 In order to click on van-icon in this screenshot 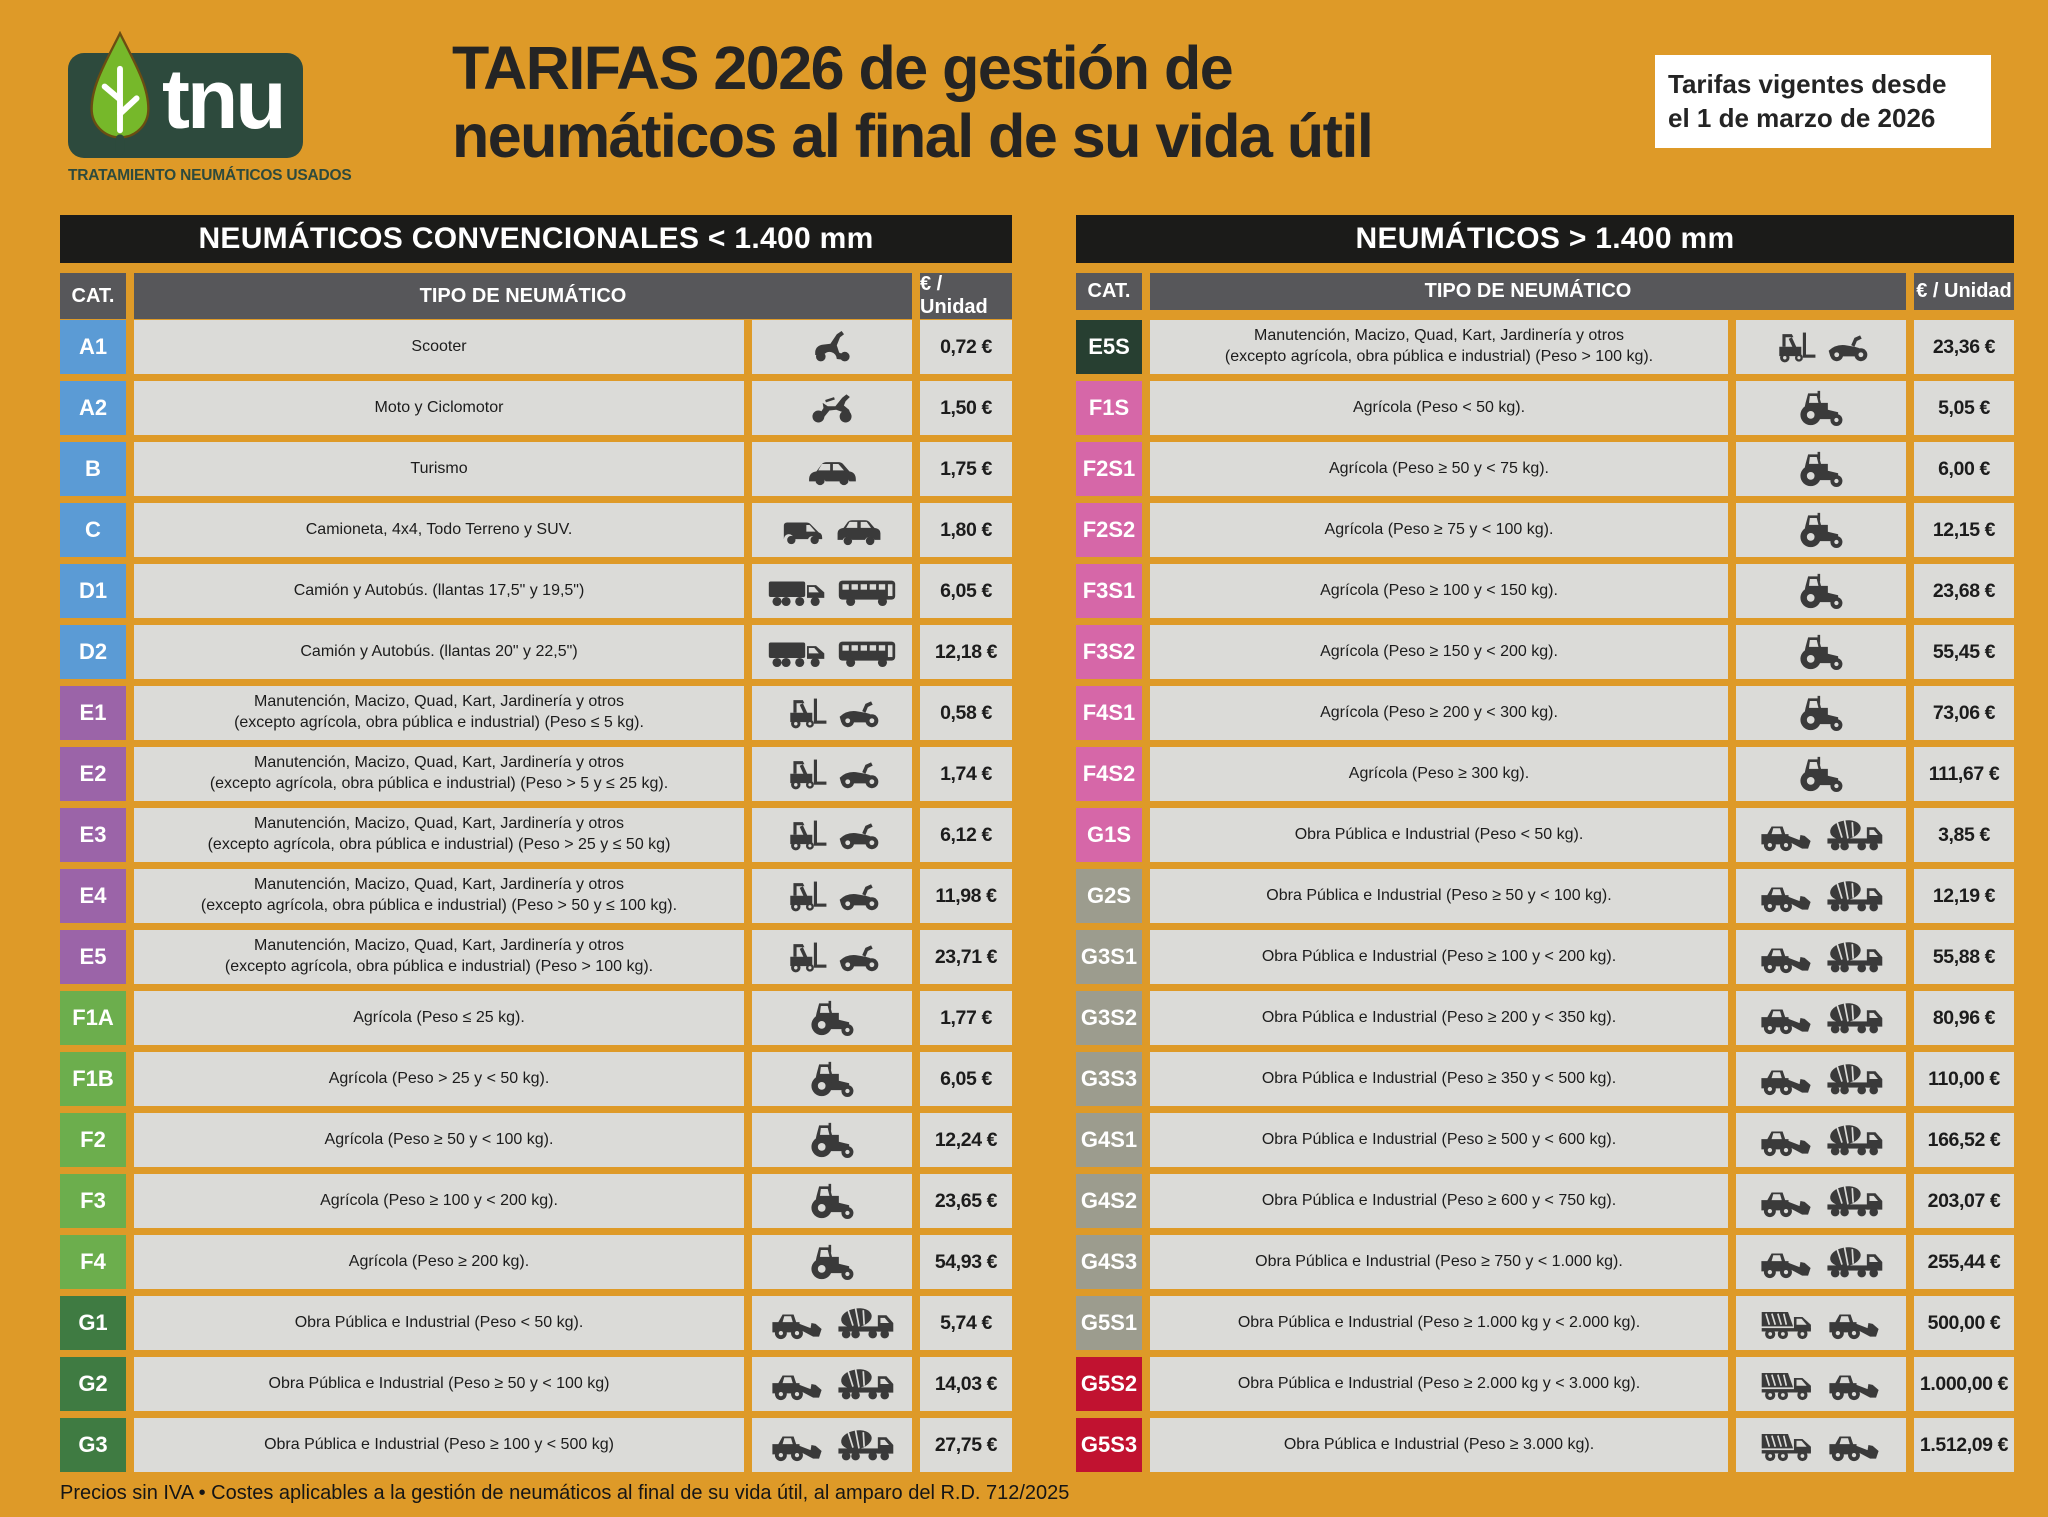, I will do `click(803, 530)`.